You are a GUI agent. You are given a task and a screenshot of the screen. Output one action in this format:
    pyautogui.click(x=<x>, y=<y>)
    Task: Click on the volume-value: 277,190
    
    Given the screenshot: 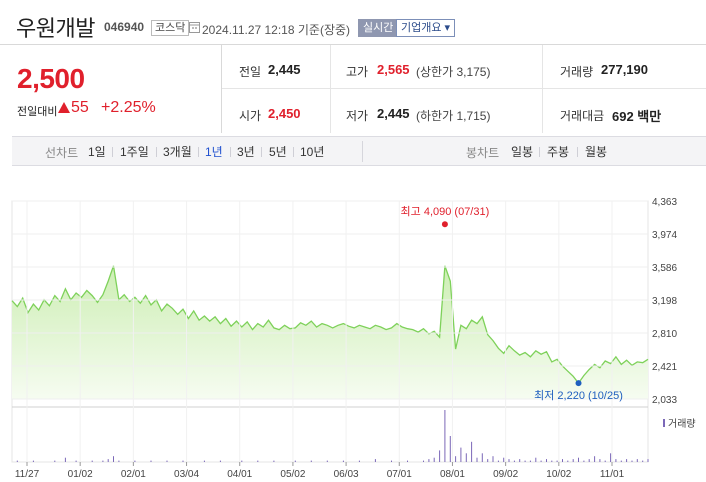 What is the action you would take?
    pyautogui.click(x=624, y=69)
    